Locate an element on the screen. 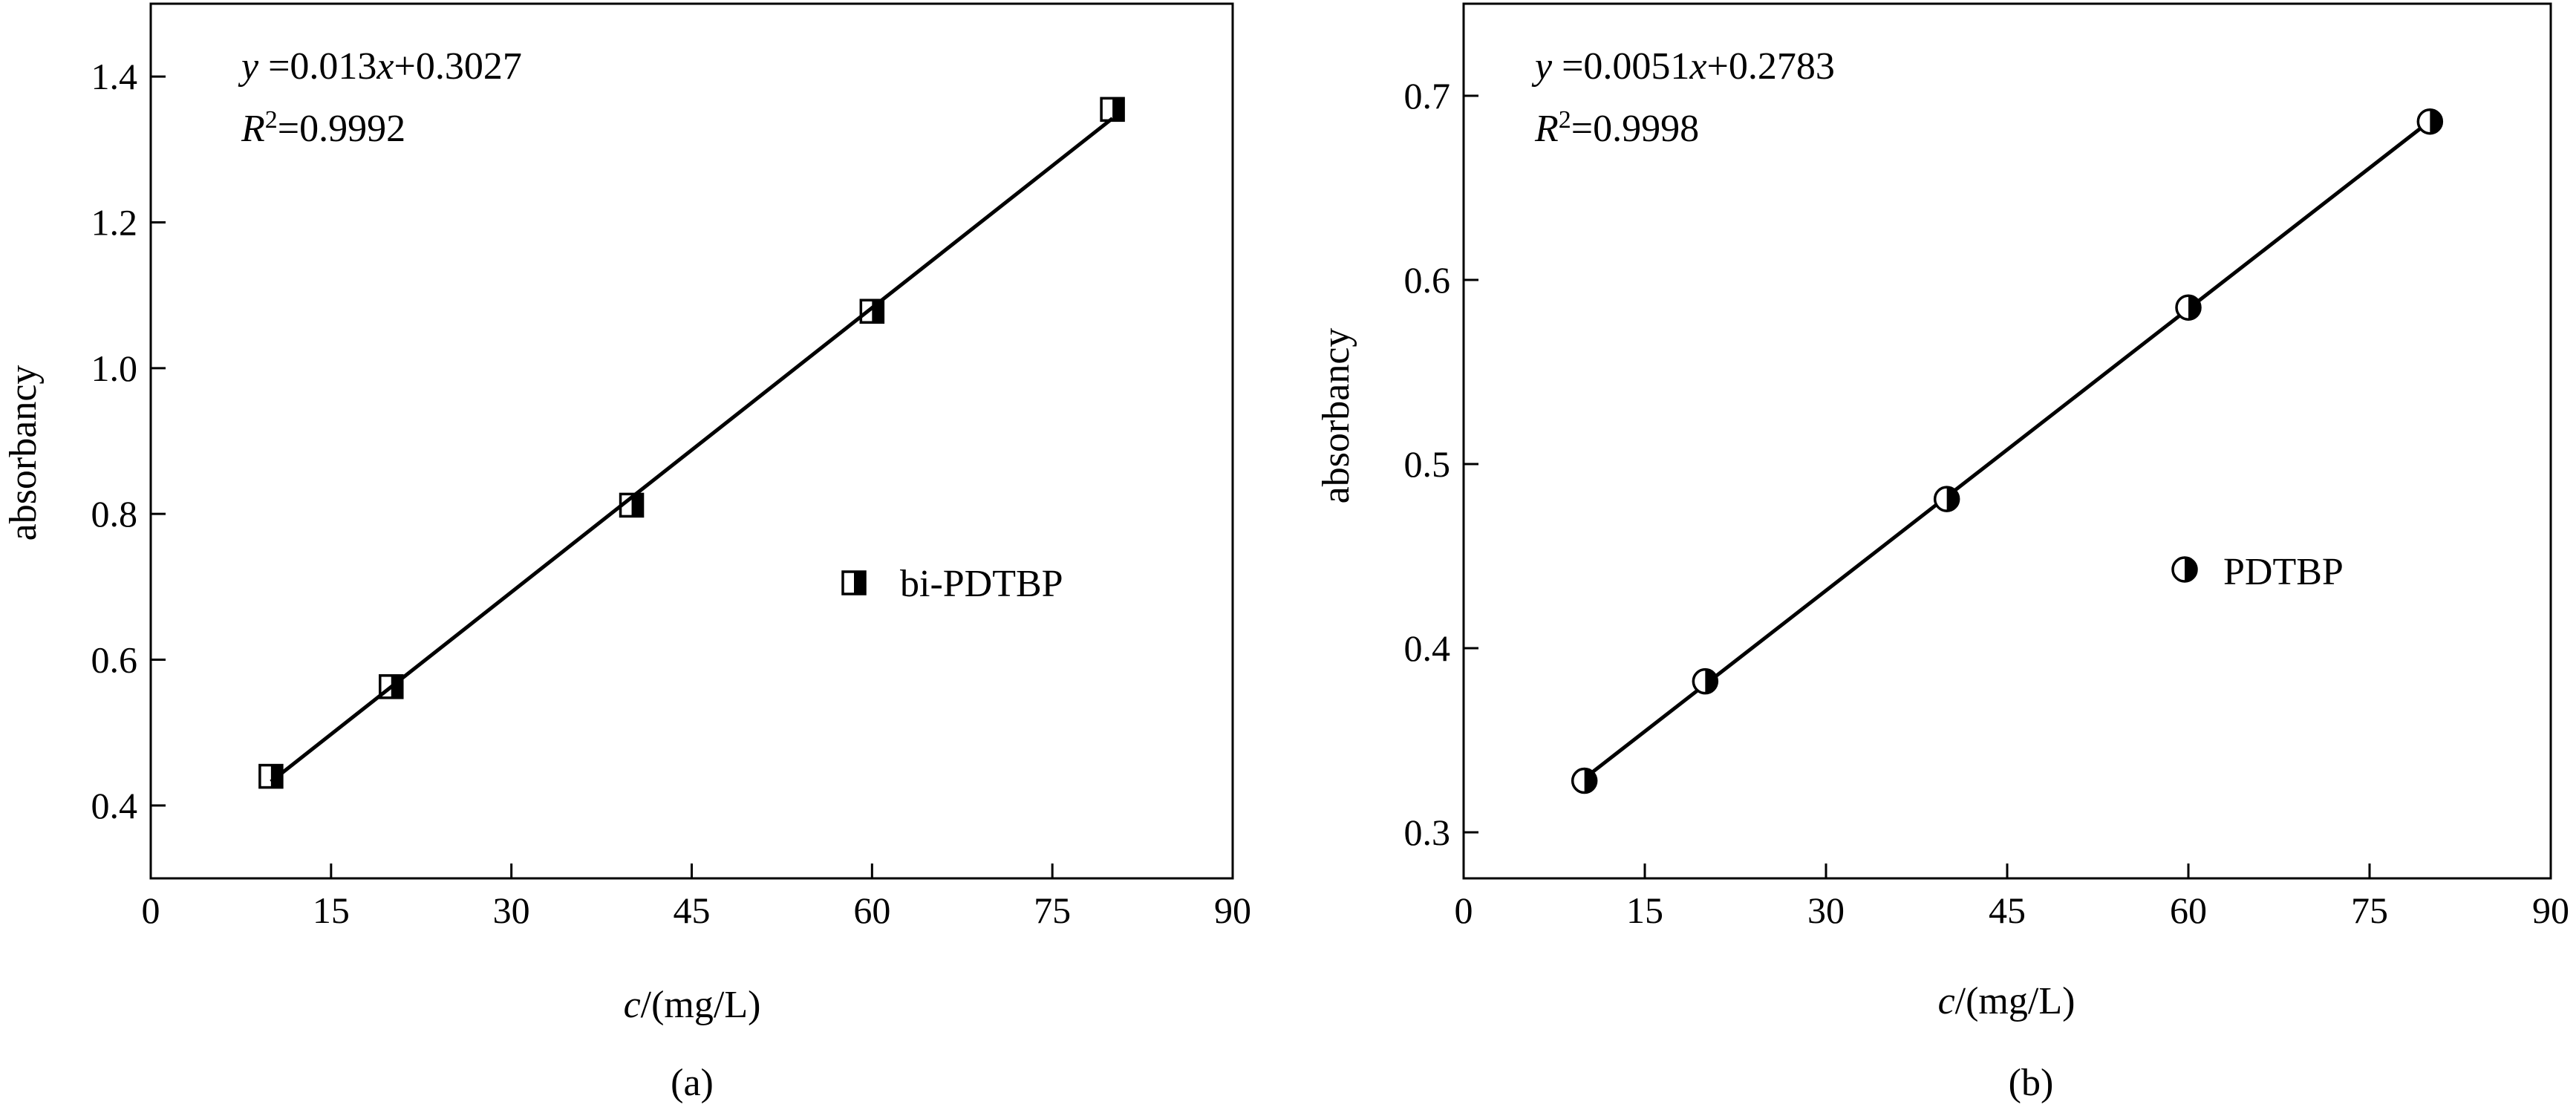 The width and height of the screenshot is (2576, 1110). eq-intercept: +0.2783 is located at coordinates (1771, 66).